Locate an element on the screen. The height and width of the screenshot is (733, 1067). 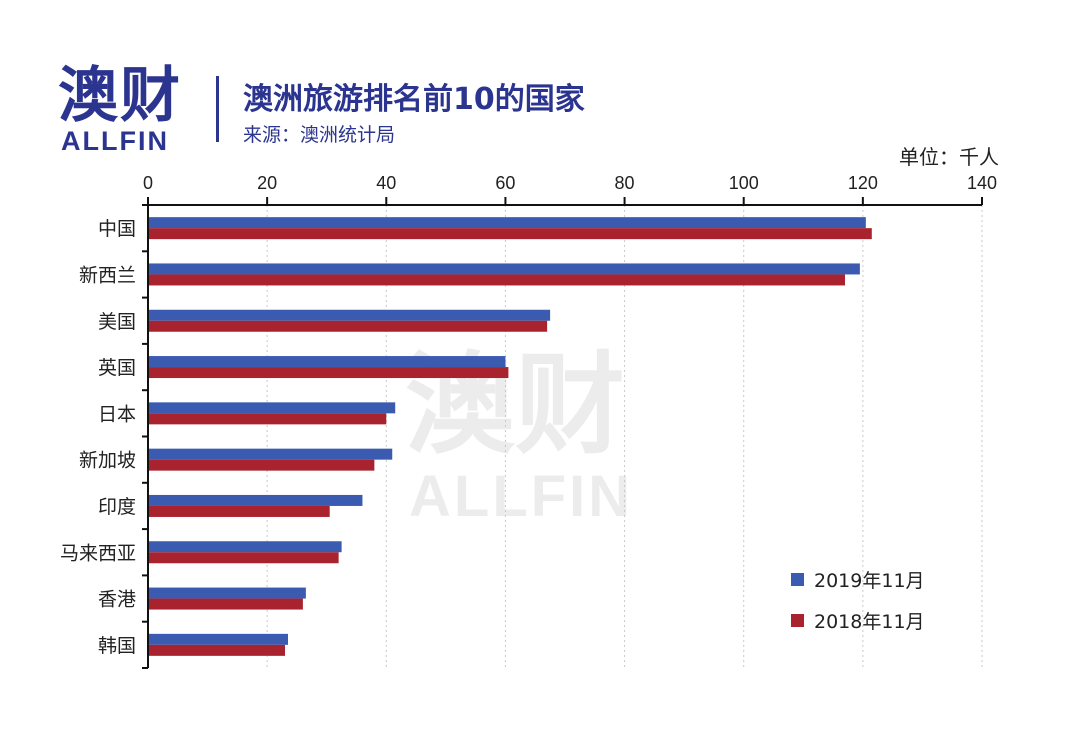
legend-label: 2018年11月 is located at coordinates (869, 622).